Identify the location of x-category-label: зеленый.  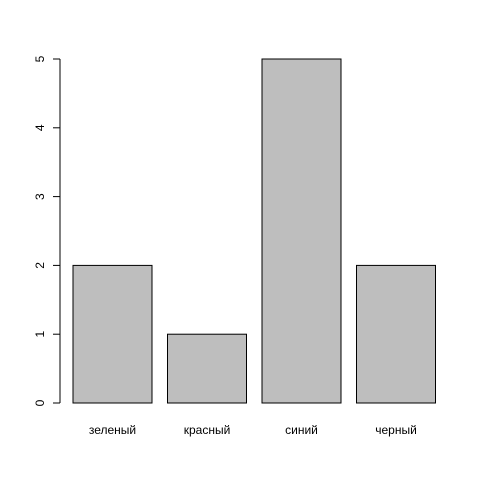
(112, 430).